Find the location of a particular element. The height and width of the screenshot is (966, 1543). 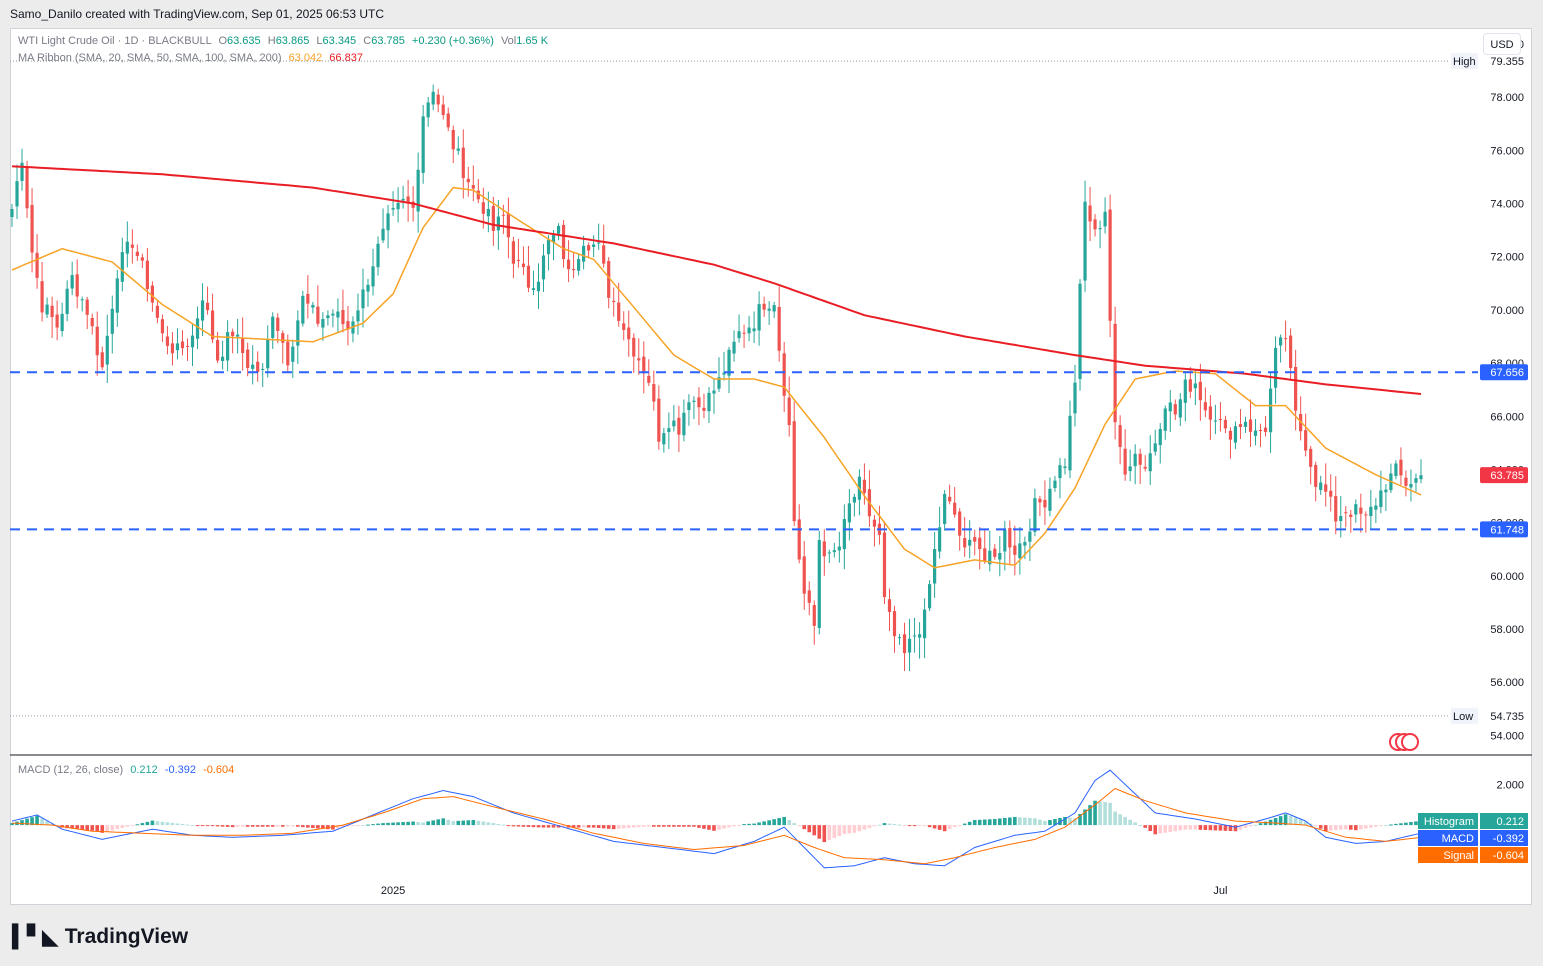

currency-button: USD is located at coordinates (1502, 44).